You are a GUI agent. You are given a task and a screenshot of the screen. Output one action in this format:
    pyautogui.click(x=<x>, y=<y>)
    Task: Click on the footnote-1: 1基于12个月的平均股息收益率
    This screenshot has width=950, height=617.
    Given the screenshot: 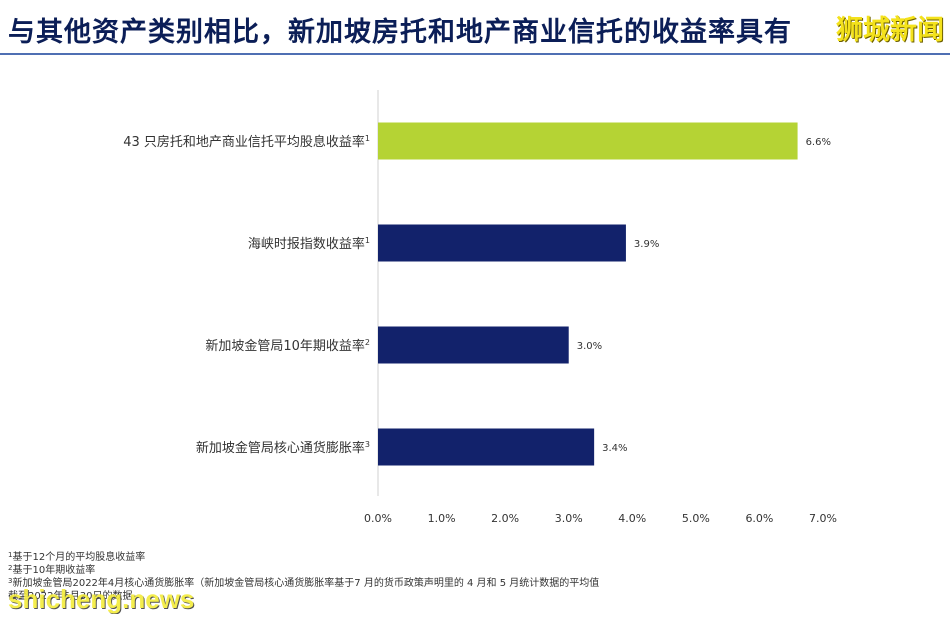 What is the action you would take?
    pyautogui.click(x=77, y=557)
    